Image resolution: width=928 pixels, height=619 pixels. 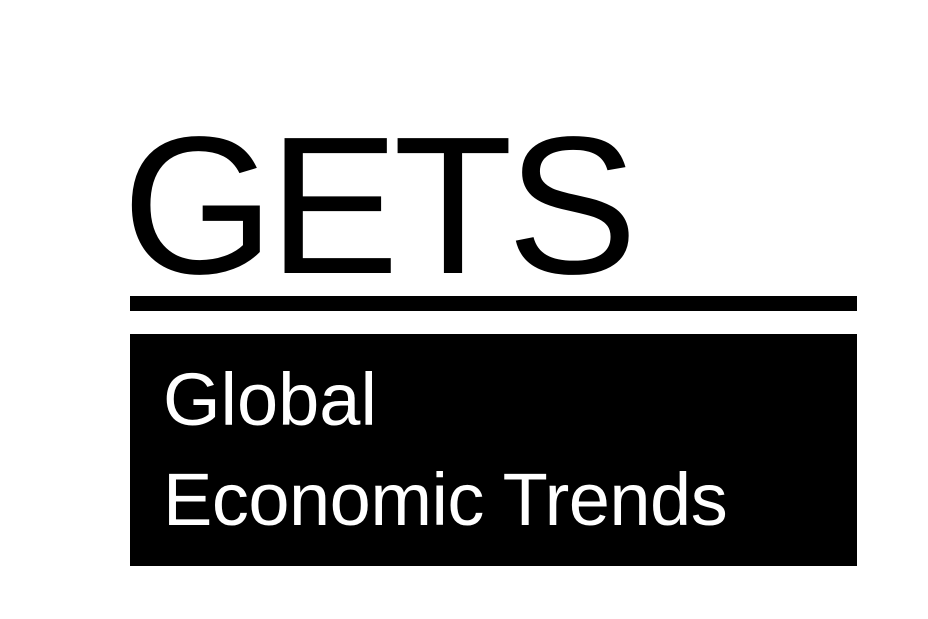 I want to click on tagline-line-2: Economic Trends, so click(x=445, y=499).